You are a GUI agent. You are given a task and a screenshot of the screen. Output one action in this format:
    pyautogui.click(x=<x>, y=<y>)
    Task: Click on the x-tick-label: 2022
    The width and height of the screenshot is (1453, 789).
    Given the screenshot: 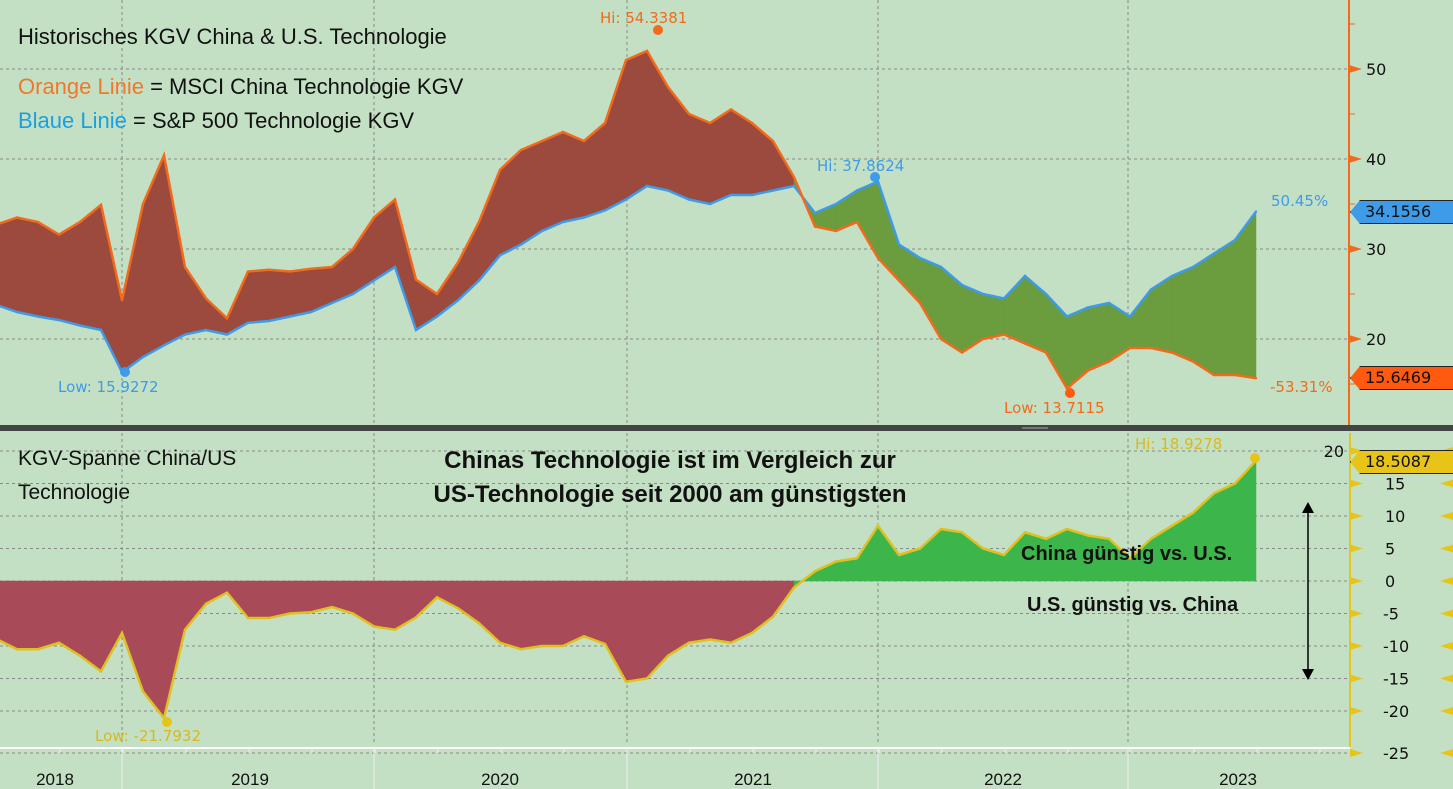 What is the action you would take?
    pyautogui.click(x=1003, y=779)
    